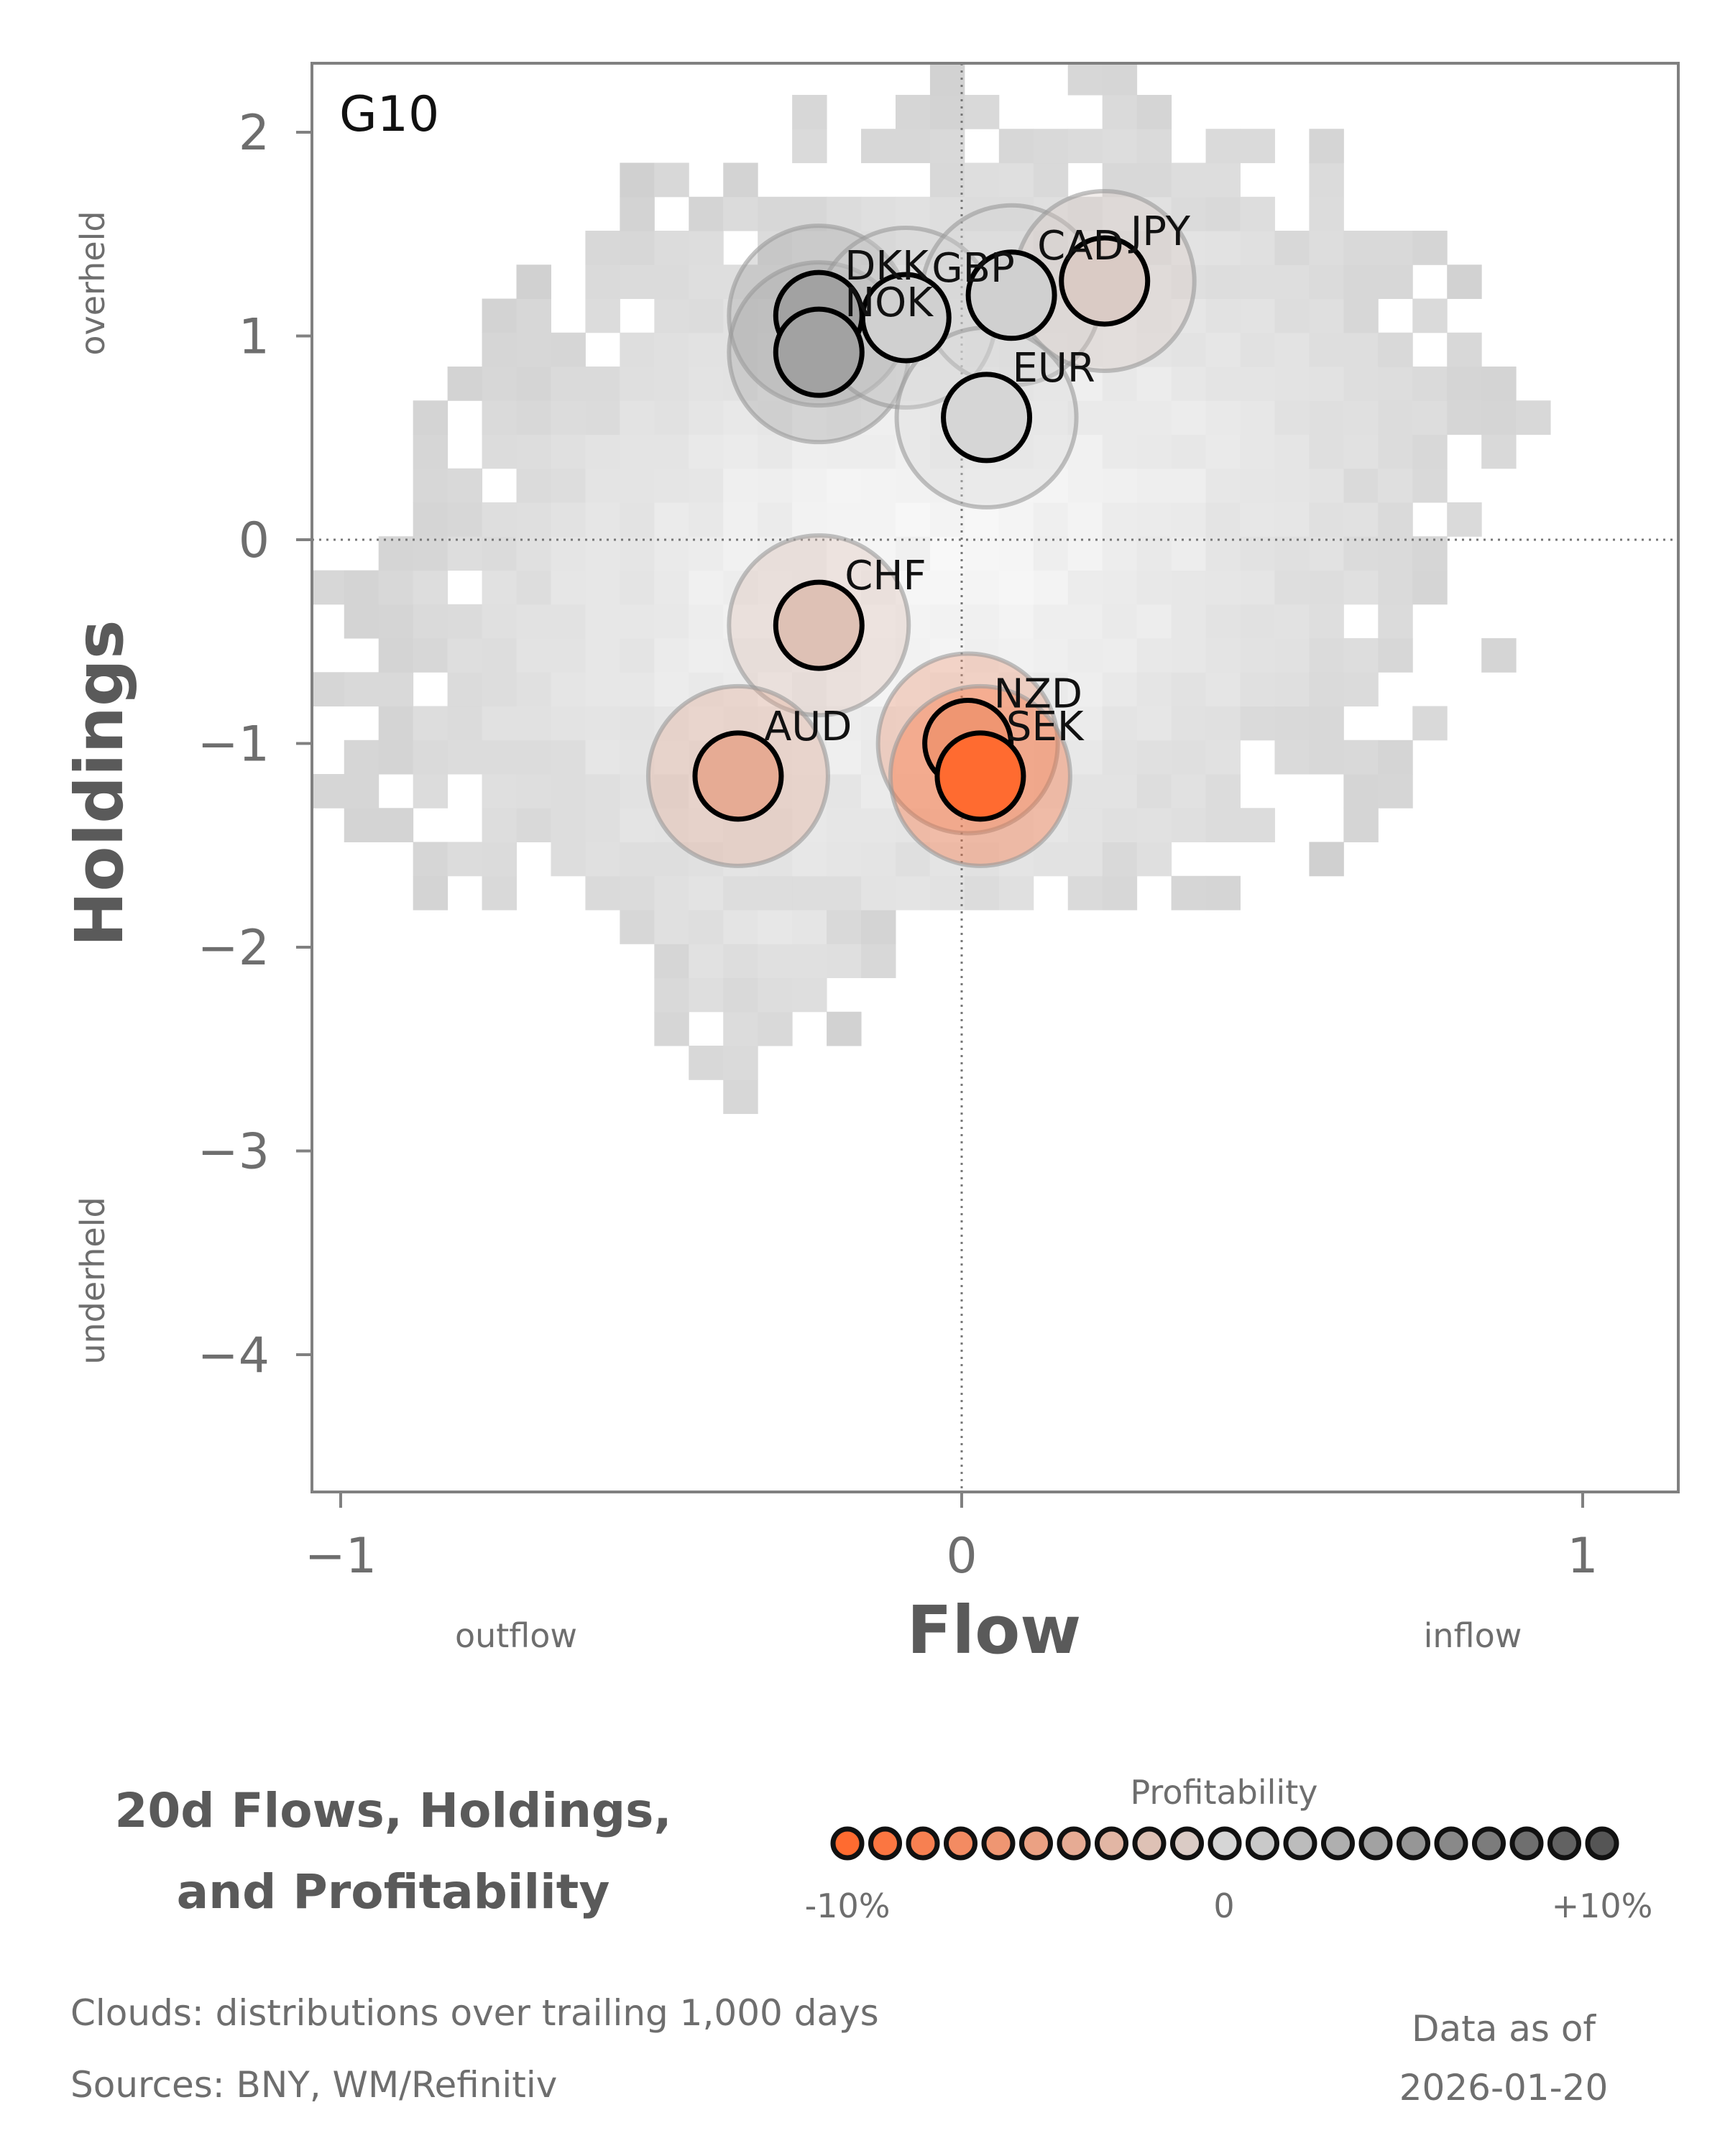 The width and height of the screenshot is (1725, 2156). I want to click on label-cad: CAD, so click(1080, 247).